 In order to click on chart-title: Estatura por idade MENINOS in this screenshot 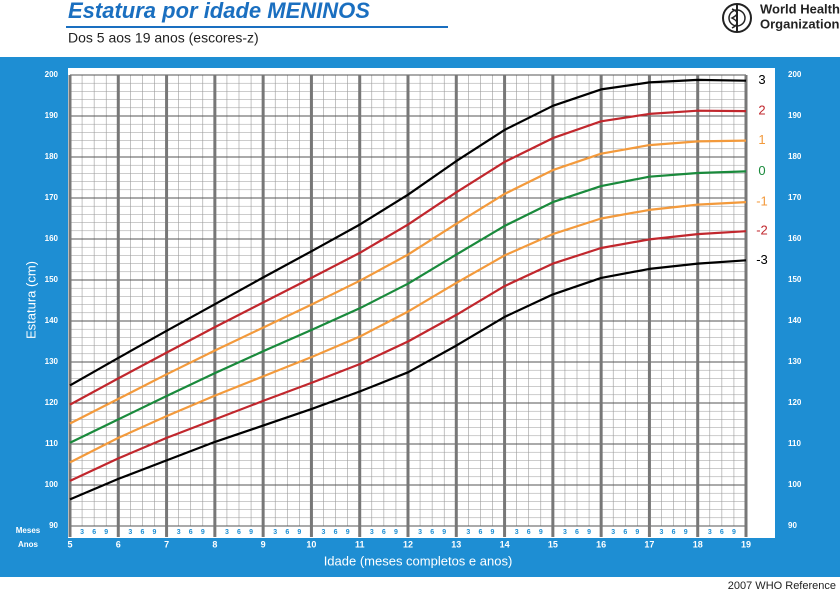, I will do `click(219, 11)`.